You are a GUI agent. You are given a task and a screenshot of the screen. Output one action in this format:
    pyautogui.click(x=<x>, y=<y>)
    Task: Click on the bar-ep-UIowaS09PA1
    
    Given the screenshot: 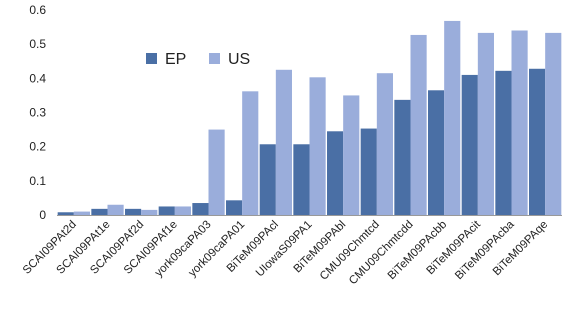 What is the action you would take?
    pyautogui.click(x=301, y=179)
    